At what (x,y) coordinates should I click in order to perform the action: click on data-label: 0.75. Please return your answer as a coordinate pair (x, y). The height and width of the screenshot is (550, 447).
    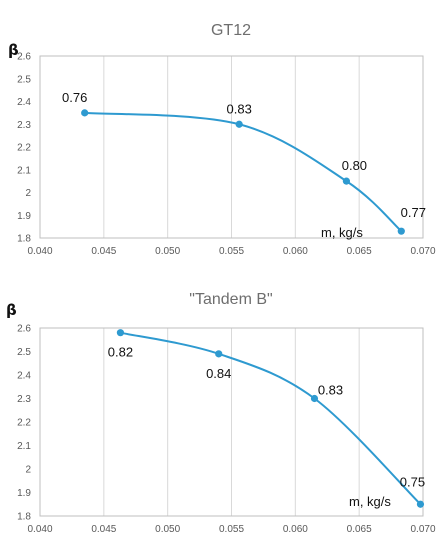
    Looking at the image, I should click on (412, 481).